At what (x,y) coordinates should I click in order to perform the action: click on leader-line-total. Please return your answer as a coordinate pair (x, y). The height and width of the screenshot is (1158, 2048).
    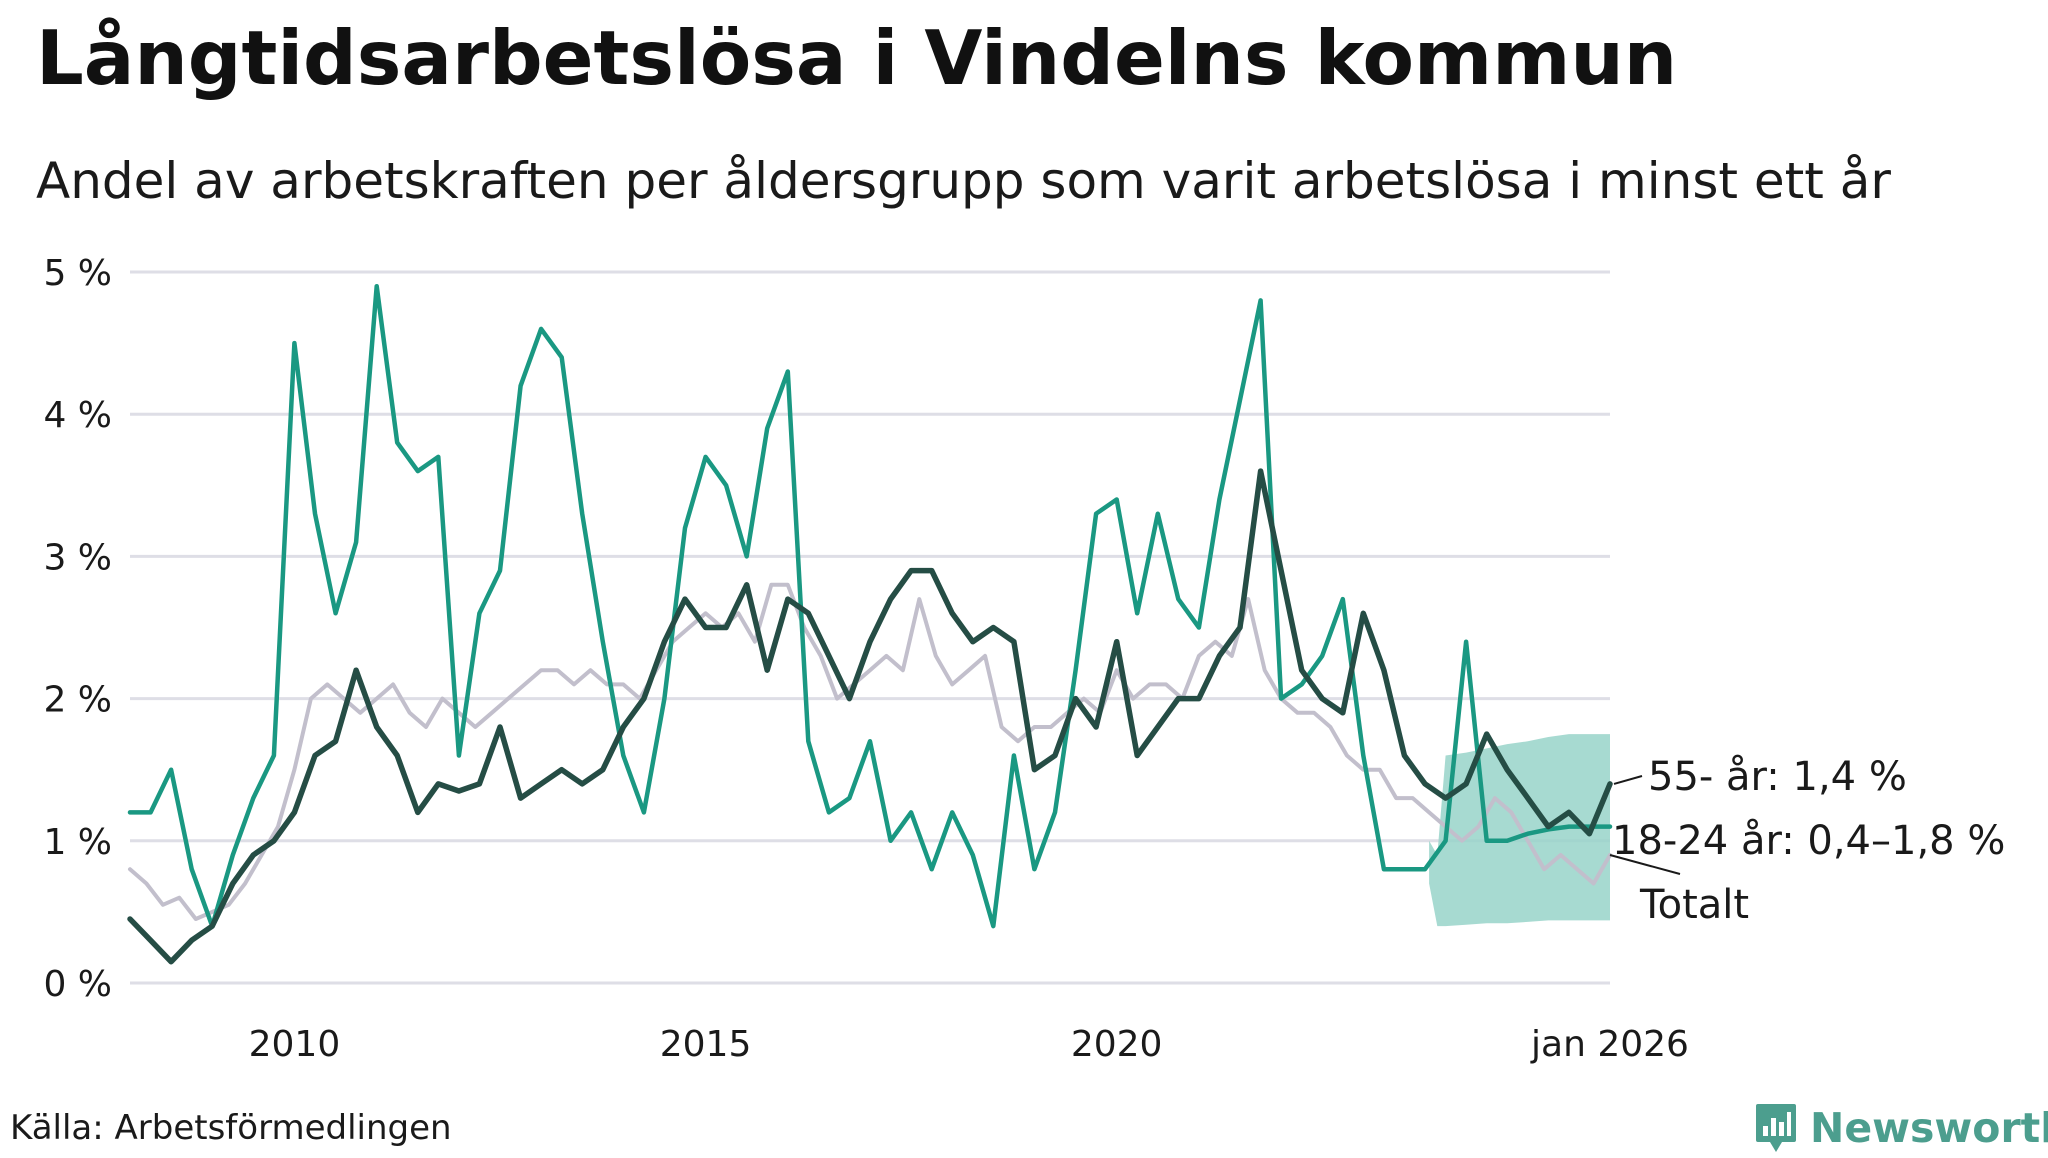
    Looking at the image, I should click on (1645, 864).